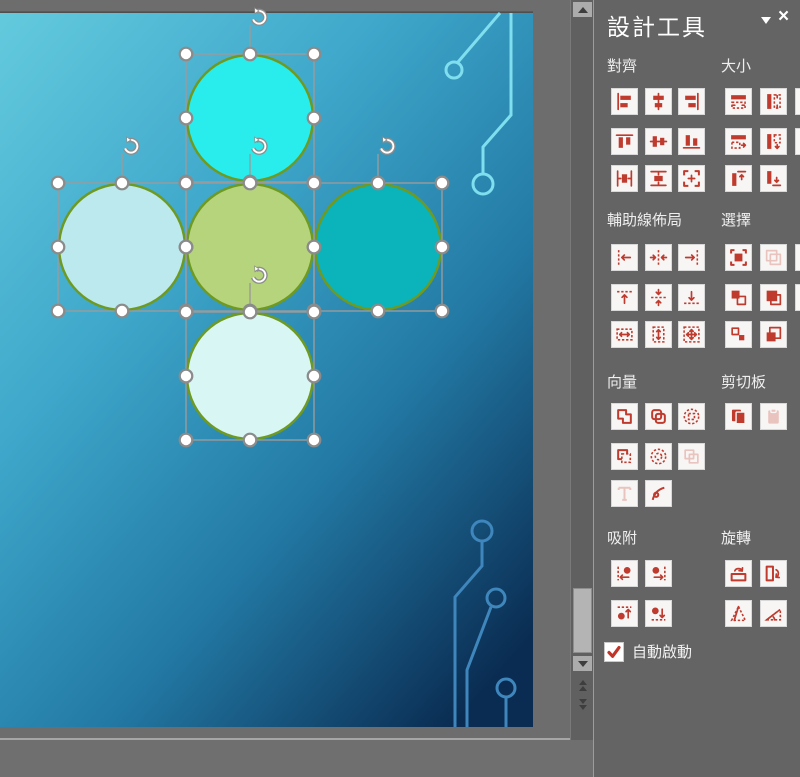 The width and height of the screenshot is (800, 777). Describe the element at coordinates (766, 20) in the screenshot. I see `collapse-caret-icon` at that location.